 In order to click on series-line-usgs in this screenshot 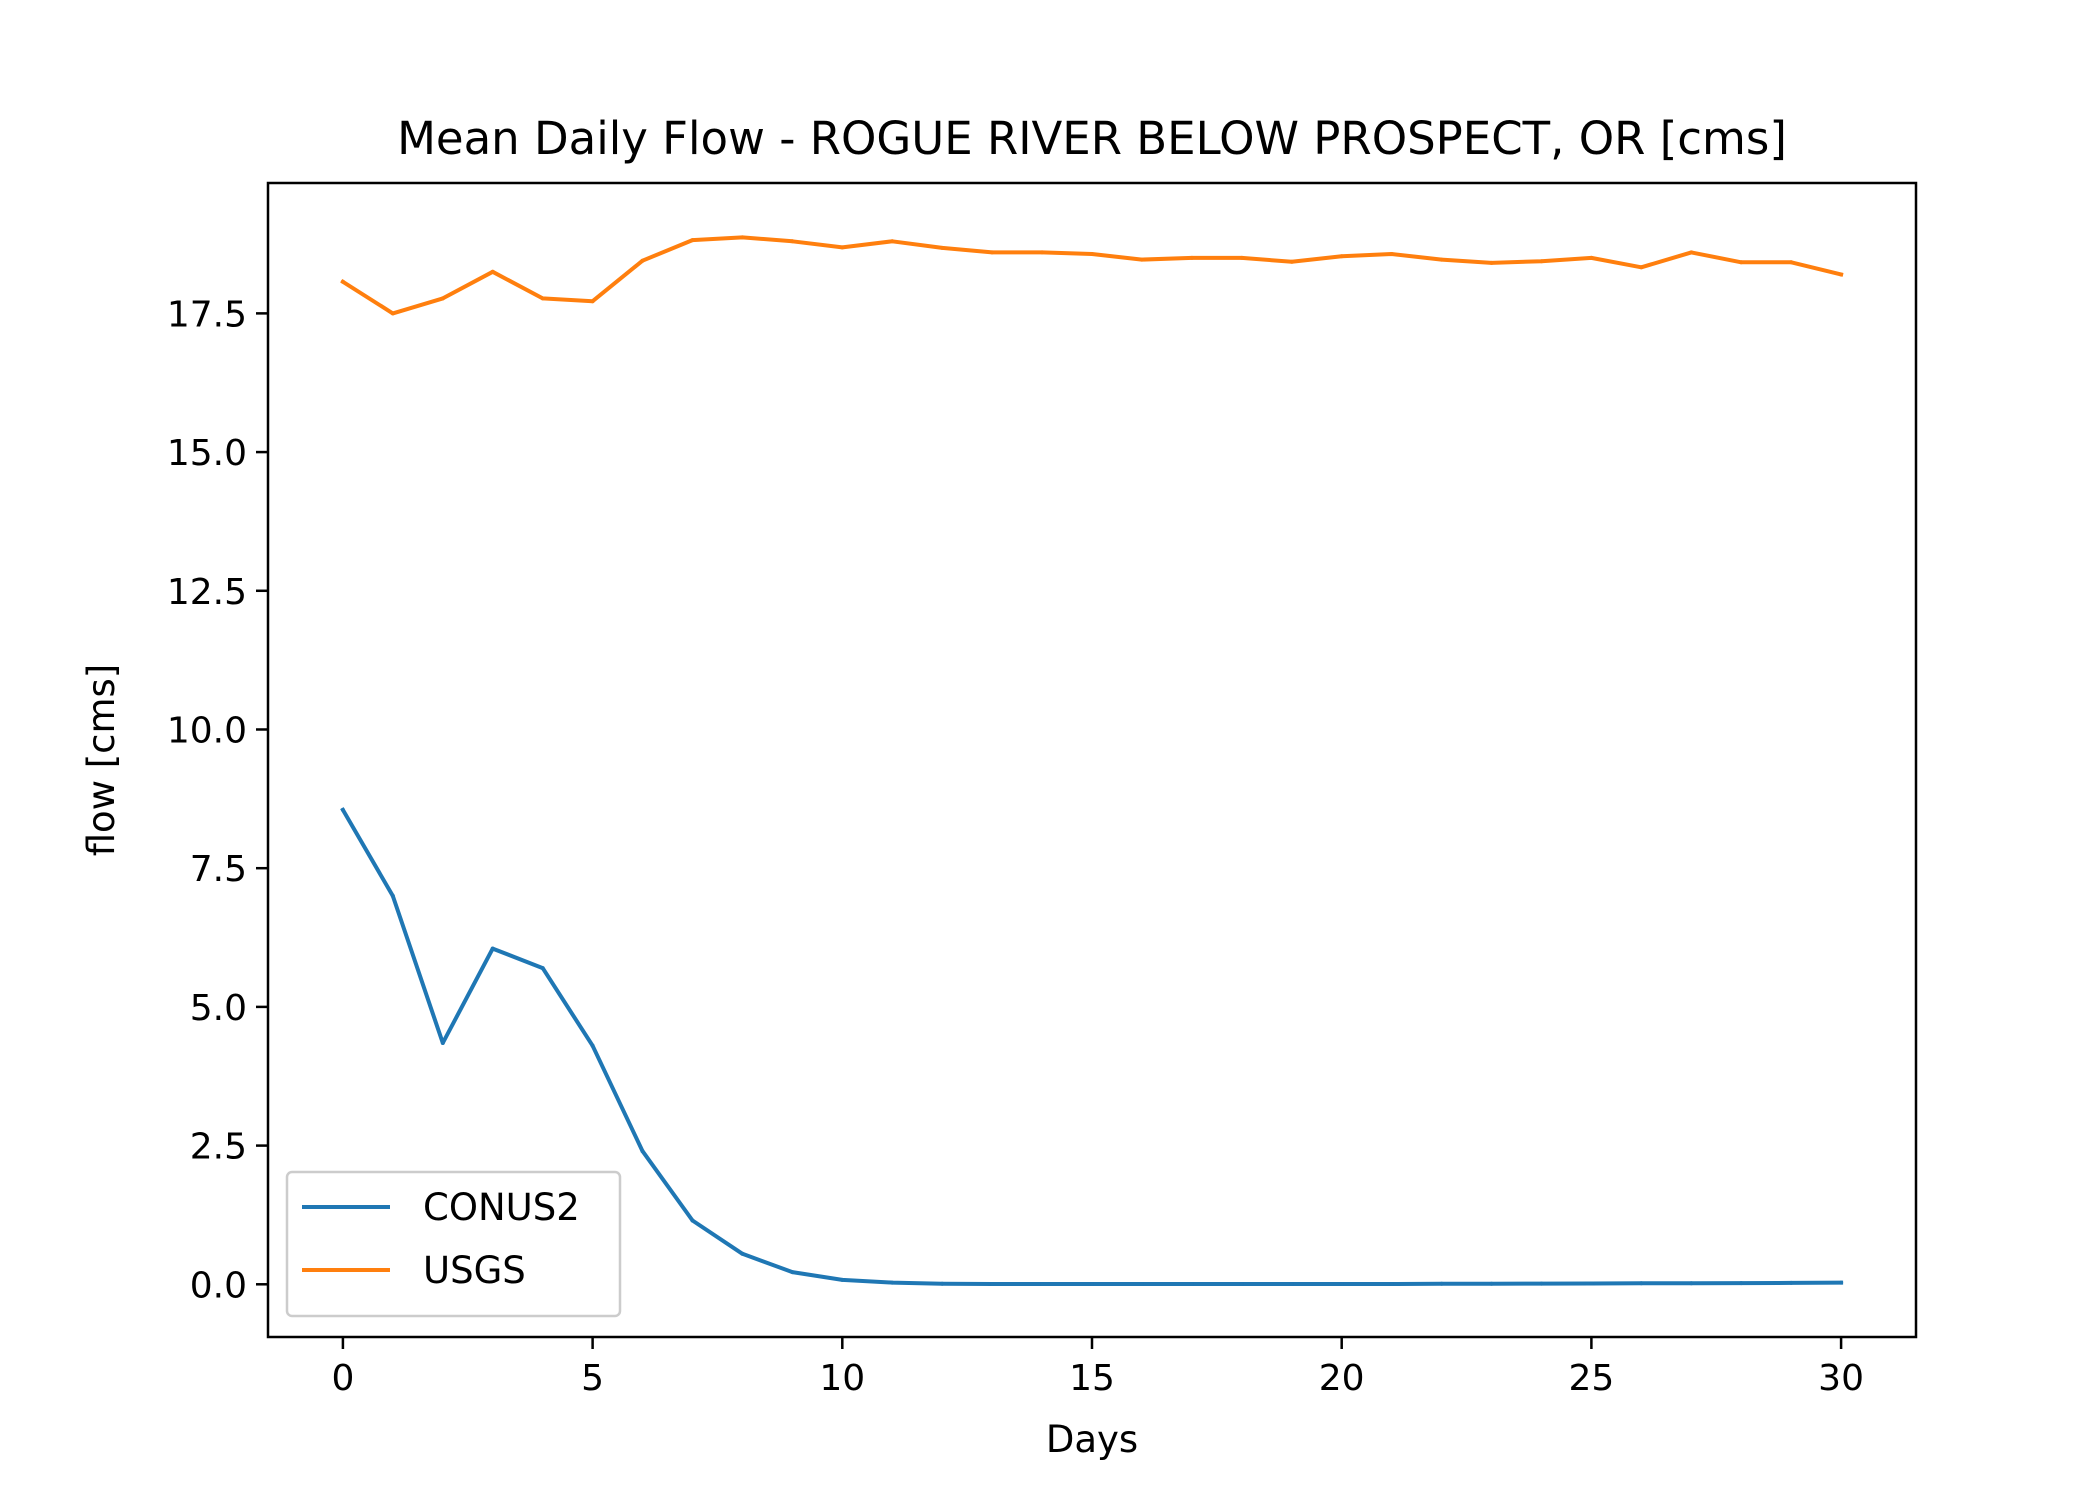, I will do `click(1092, 275)`.